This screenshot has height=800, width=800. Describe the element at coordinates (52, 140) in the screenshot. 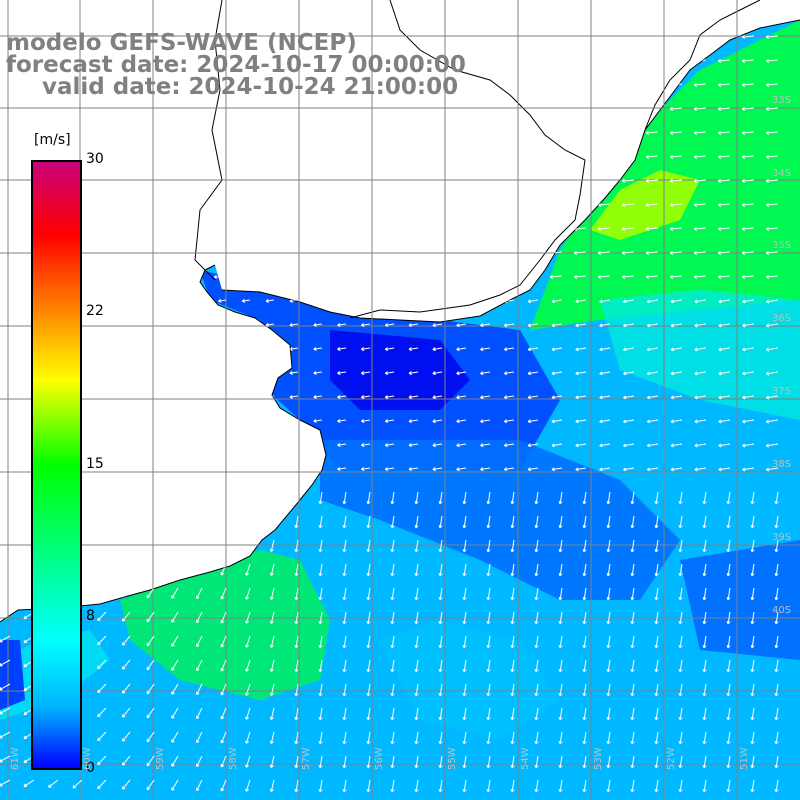

I see `colorbar-unit: [m/s]` at that location.